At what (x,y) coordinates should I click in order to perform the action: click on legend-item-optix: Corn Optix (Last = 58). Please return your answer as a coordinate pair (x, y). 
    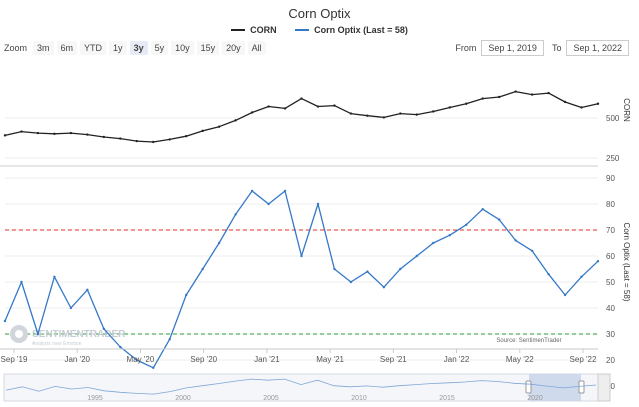
    Looking at the image, I should click on (351, 30).